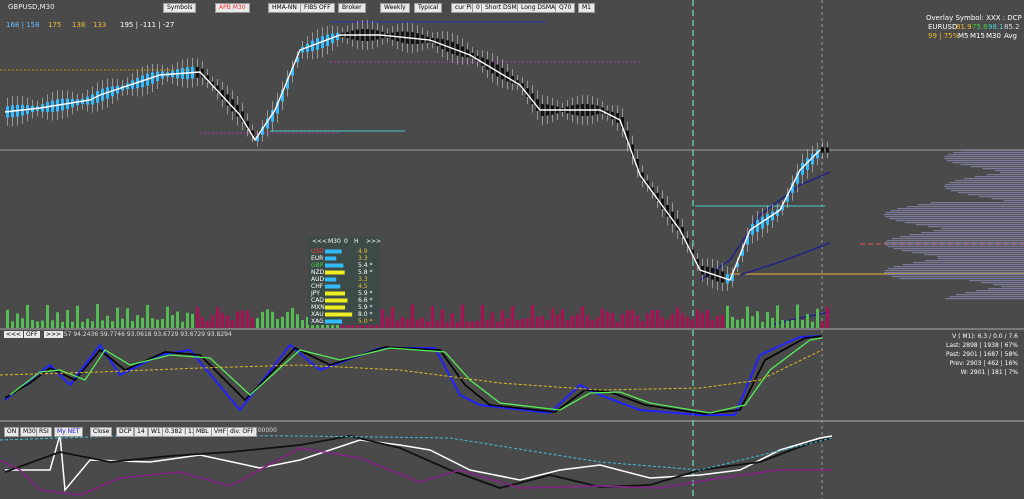 This screenshot has width=1024, height=499. I want to click on toolbar-button: Q70, so click(565, 8).